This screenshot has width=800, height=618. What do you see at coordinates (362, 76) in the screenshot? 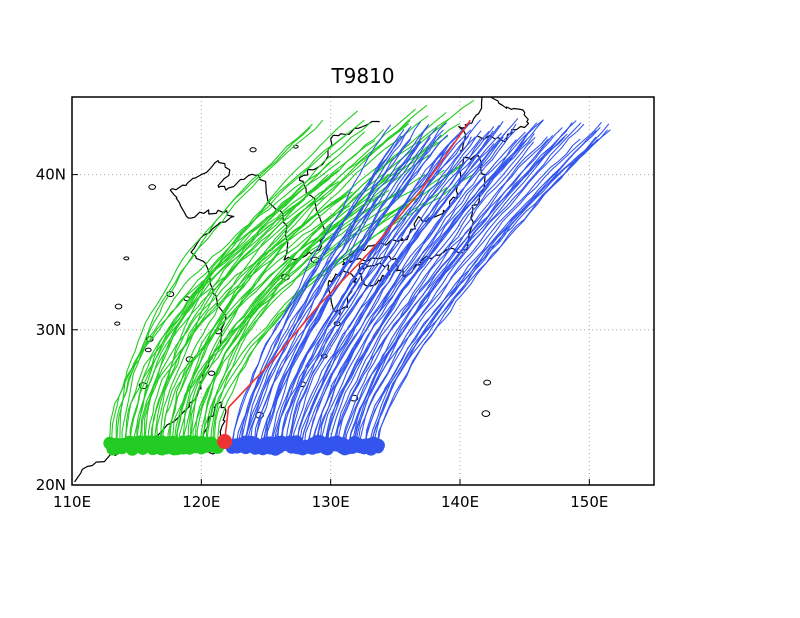
I see `chart-title: T9810` at bounding box center [362, 76].